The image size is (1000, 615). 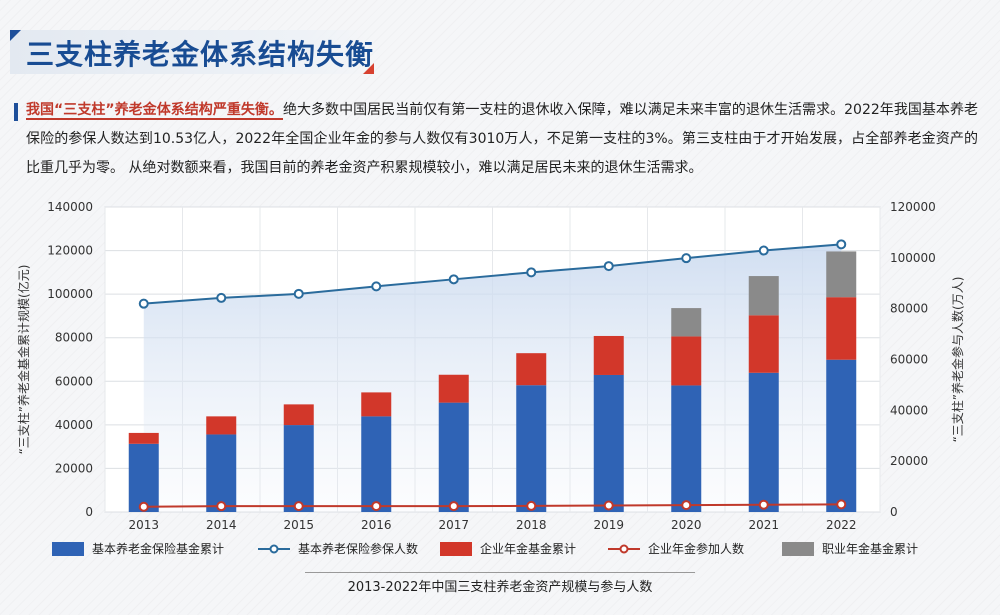 What do you see at coordinates (89, 512) in the screenshot?
I see `y-tick-label: 0` at bounding box center [89, 512].